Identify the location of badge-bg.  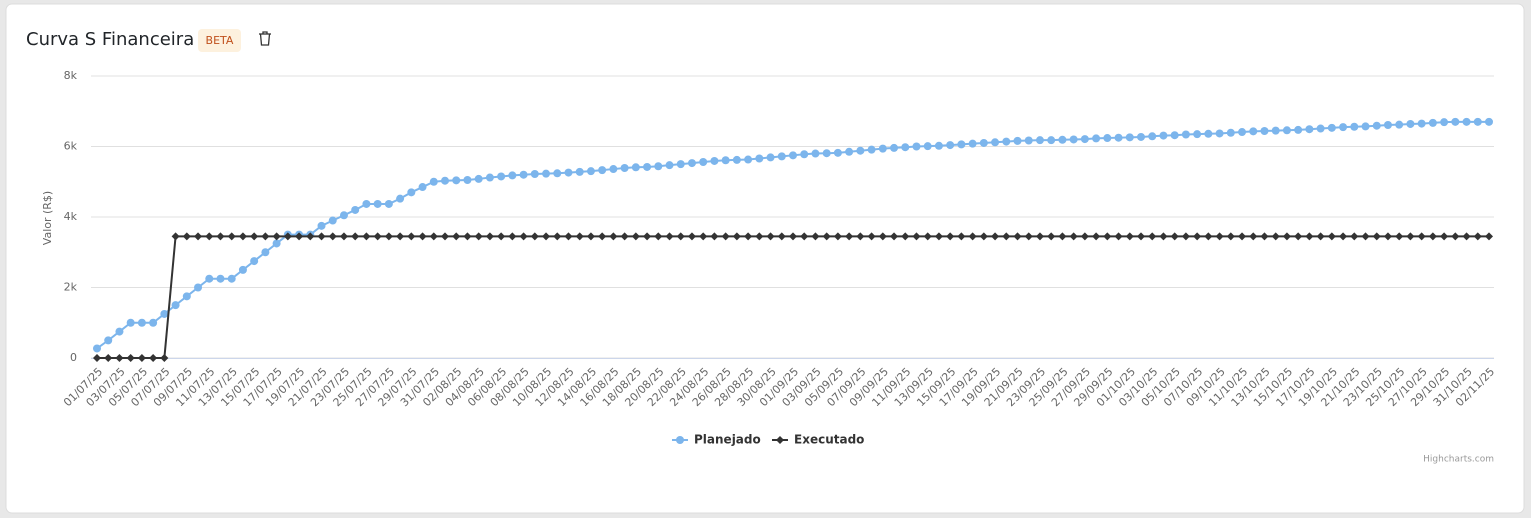
(219, 40).